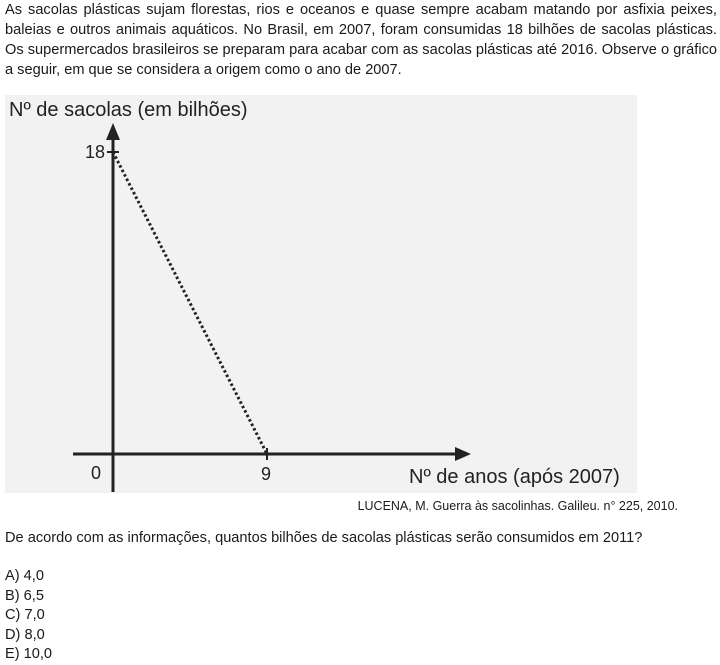 This screenshot has height=665, width=720. Describe the element at coordinates (96, 473) in the screenshot. I see `origin-label: 0` at that location.